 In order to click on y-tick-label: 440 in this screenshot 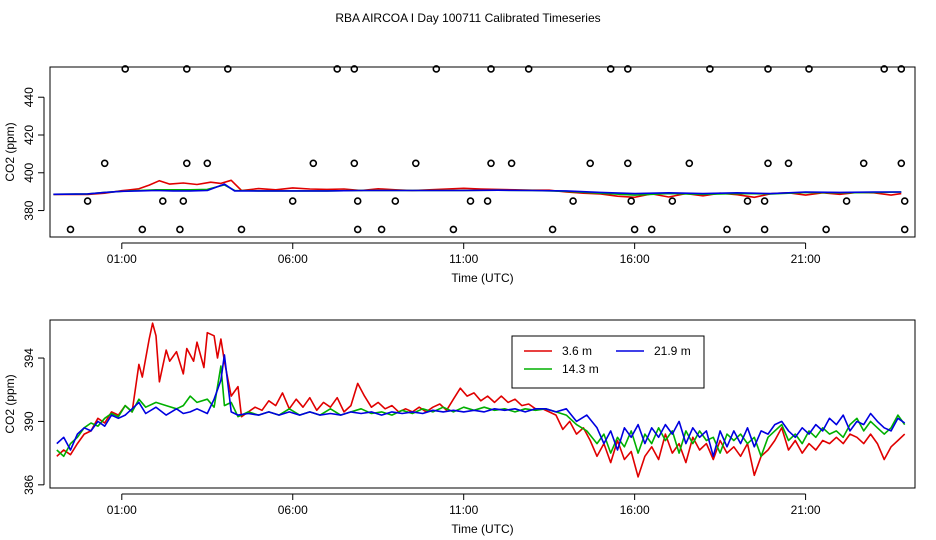, I will do `click(29, 97)`.